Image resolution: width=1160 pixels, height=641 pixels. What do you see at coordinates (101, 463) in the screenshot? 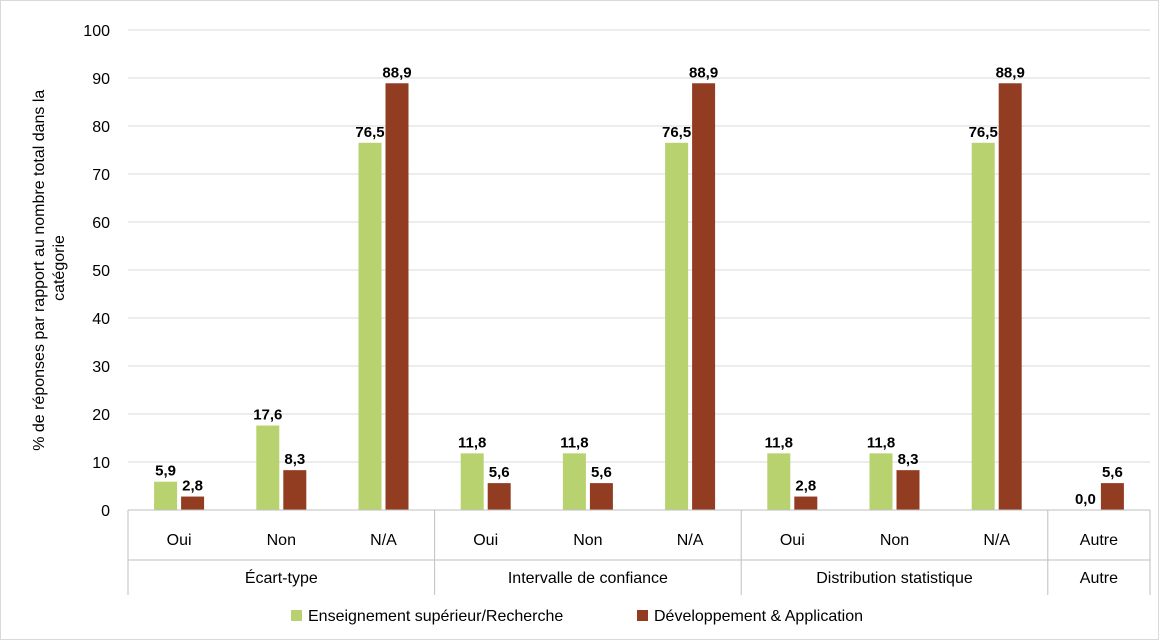
I see `y-tick-label: 10` at bounding box center [101, 463].